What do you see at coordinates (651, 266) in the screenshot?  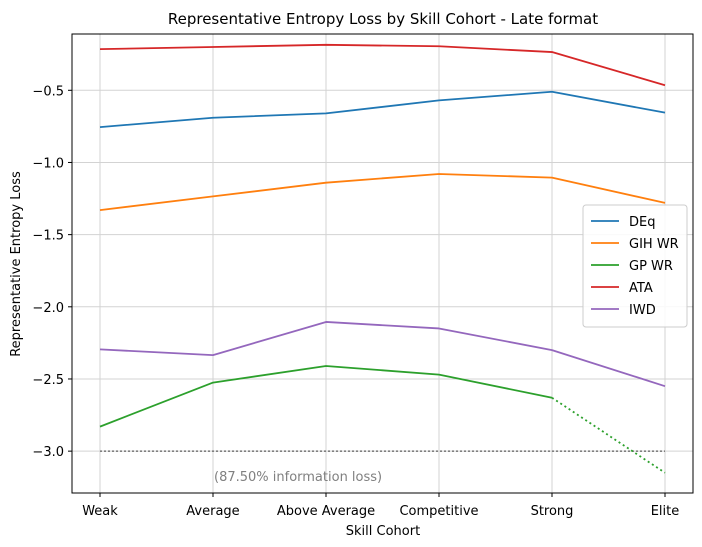 I see `legend-label-gp-wr: GP WR` at bounding box center [651, 266].